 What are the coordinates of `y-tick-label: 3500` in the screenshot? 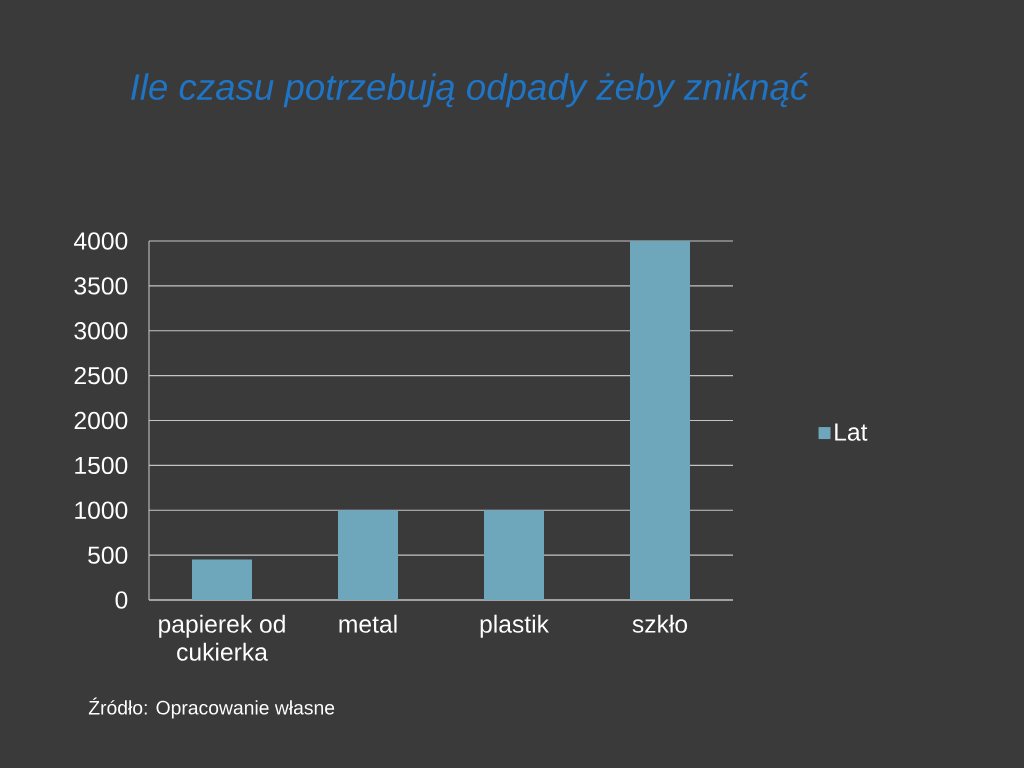 It's located at (101, 286).